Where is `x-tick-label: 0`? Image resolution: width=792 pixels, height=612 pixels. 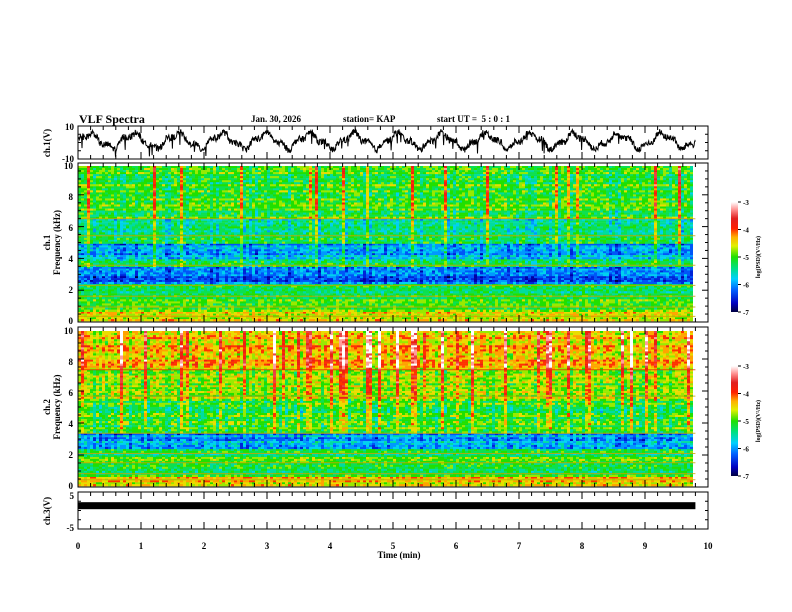 x-tick-label: 0 is located at coordinates (78, 546).